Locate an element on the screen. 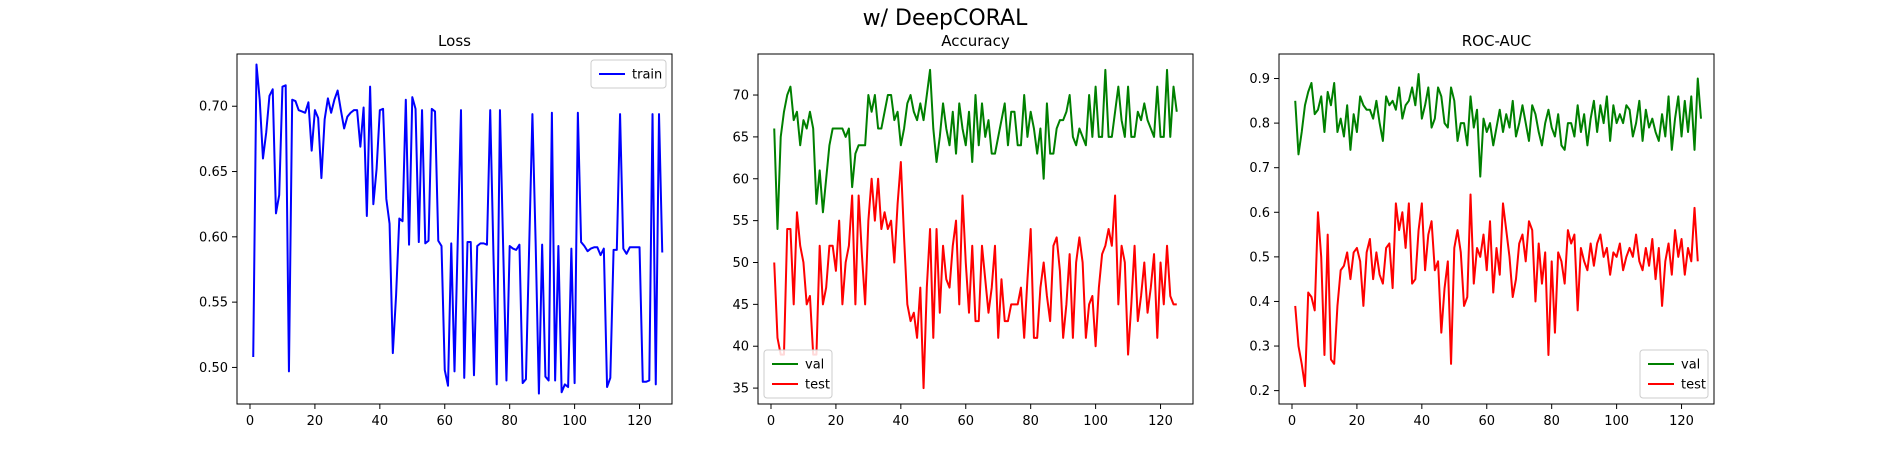  y-tick-label: 0.6 is located at coordinates (1259, 213).